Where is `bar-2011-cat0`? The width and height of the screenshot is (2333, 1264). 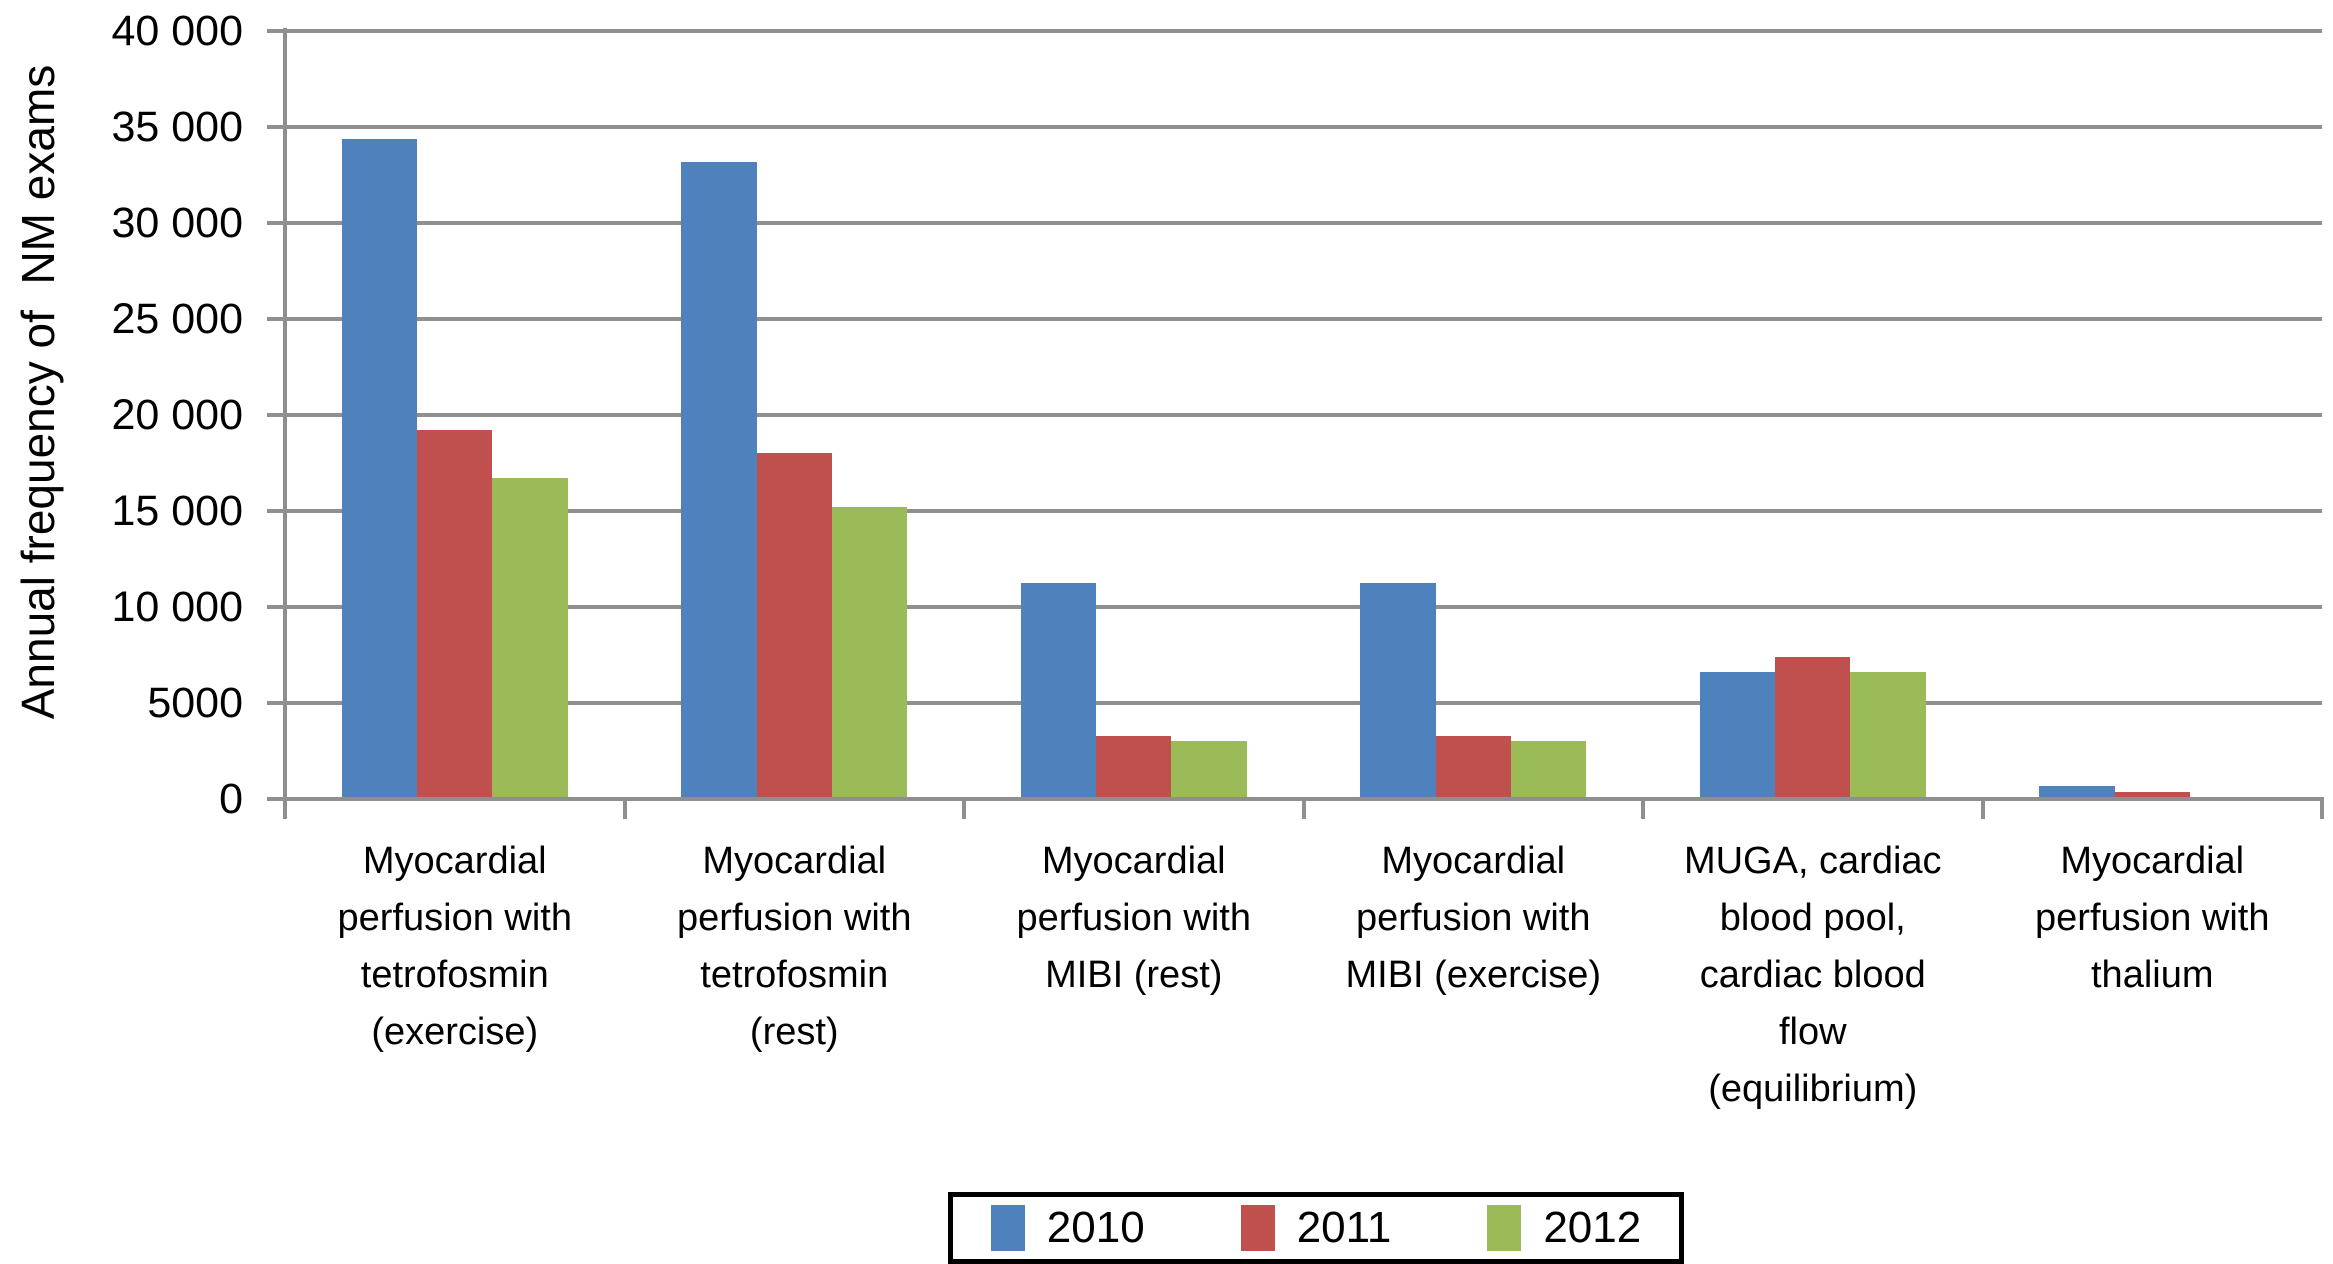
bar-2011-cat0 is located at coordinates (455, 613).